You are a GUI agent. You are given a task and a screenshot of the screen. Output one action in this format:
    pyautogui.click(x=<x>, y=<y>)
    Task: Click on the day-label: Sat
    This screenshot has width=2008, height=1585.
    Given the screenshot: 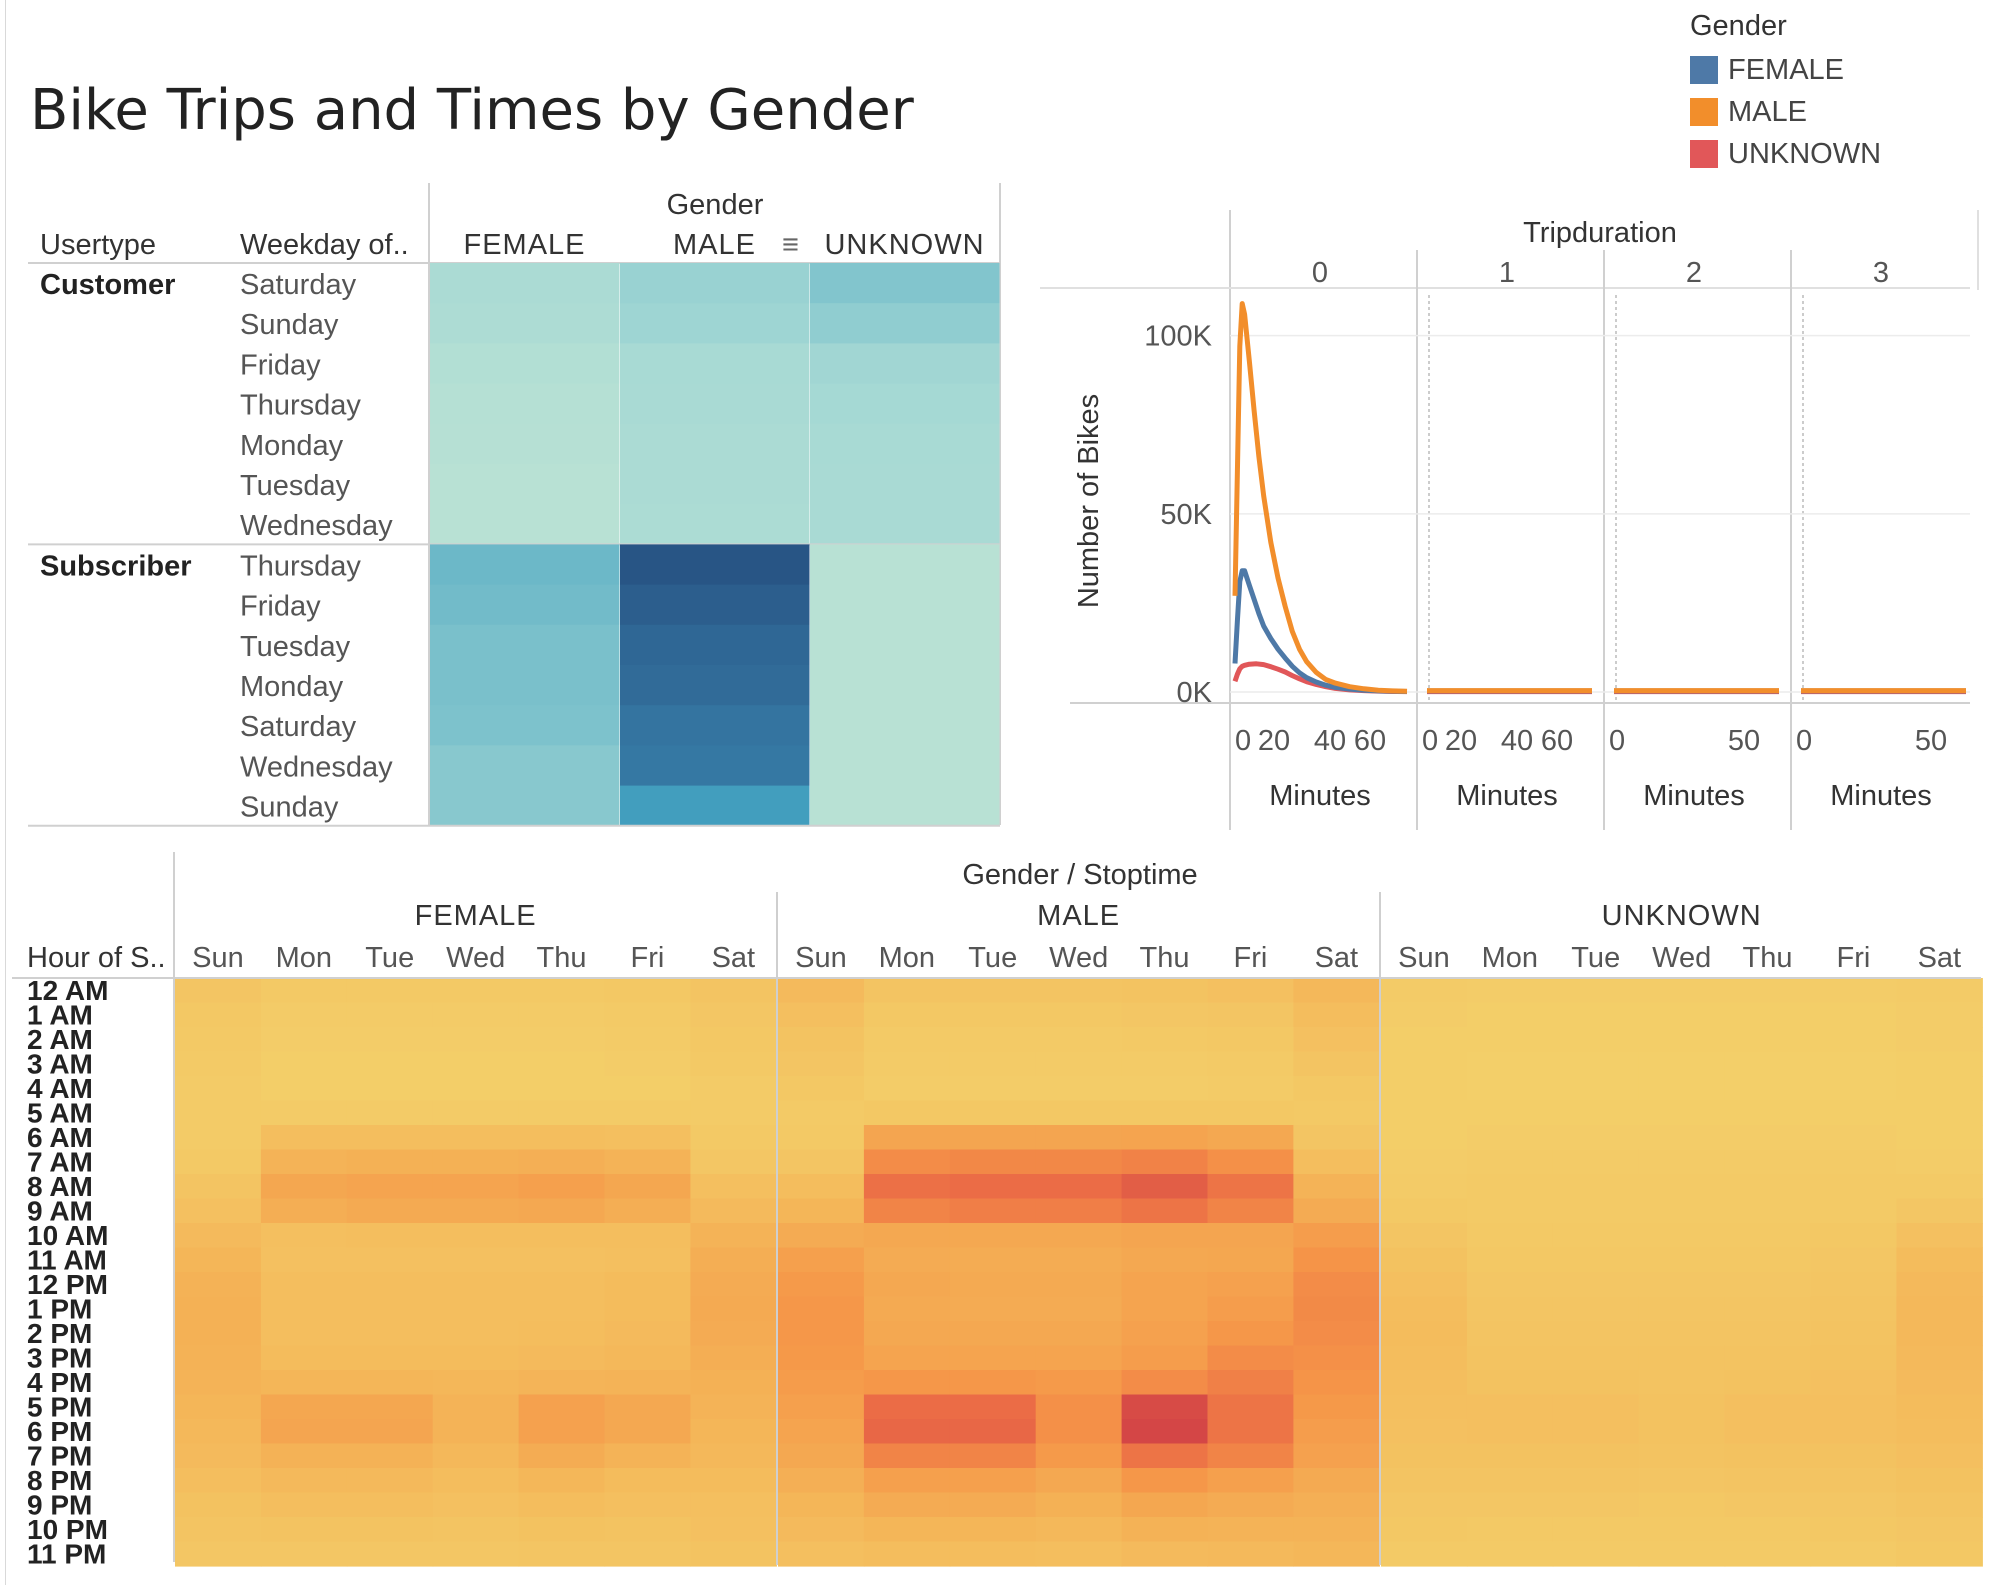 What is the action you would take?
    pyautogui.click(x=1940, y=958)
    